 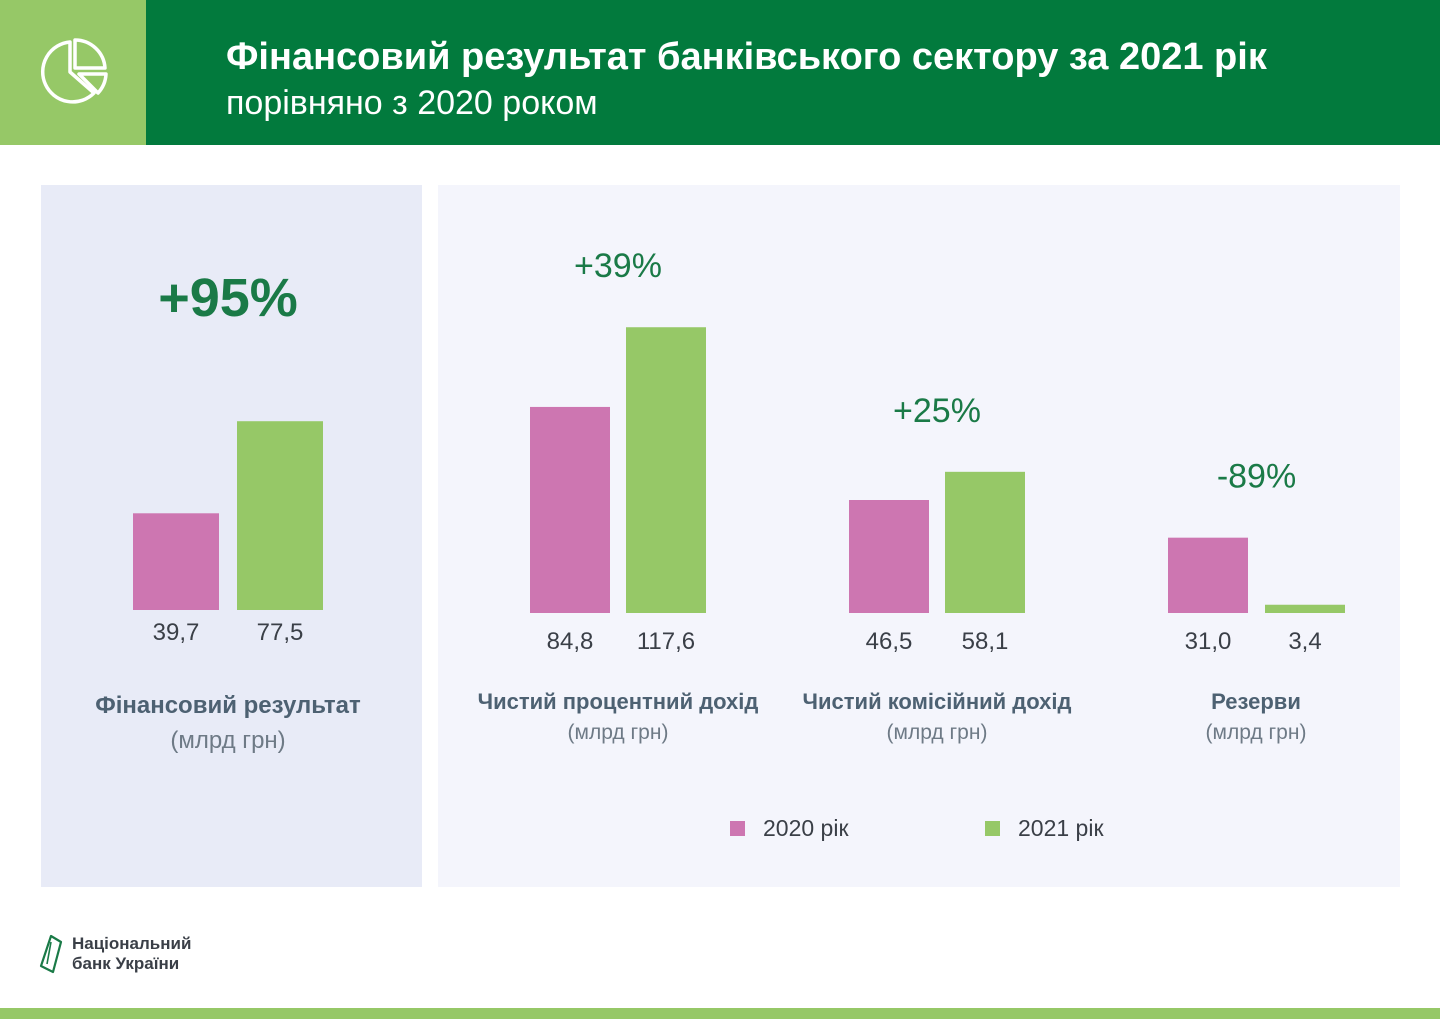 What do you see at coordinates (937, 701) in the screenshot?
I see `category-2-category-title: Чистий комісійний дохід` at bounding box center [937, 701].